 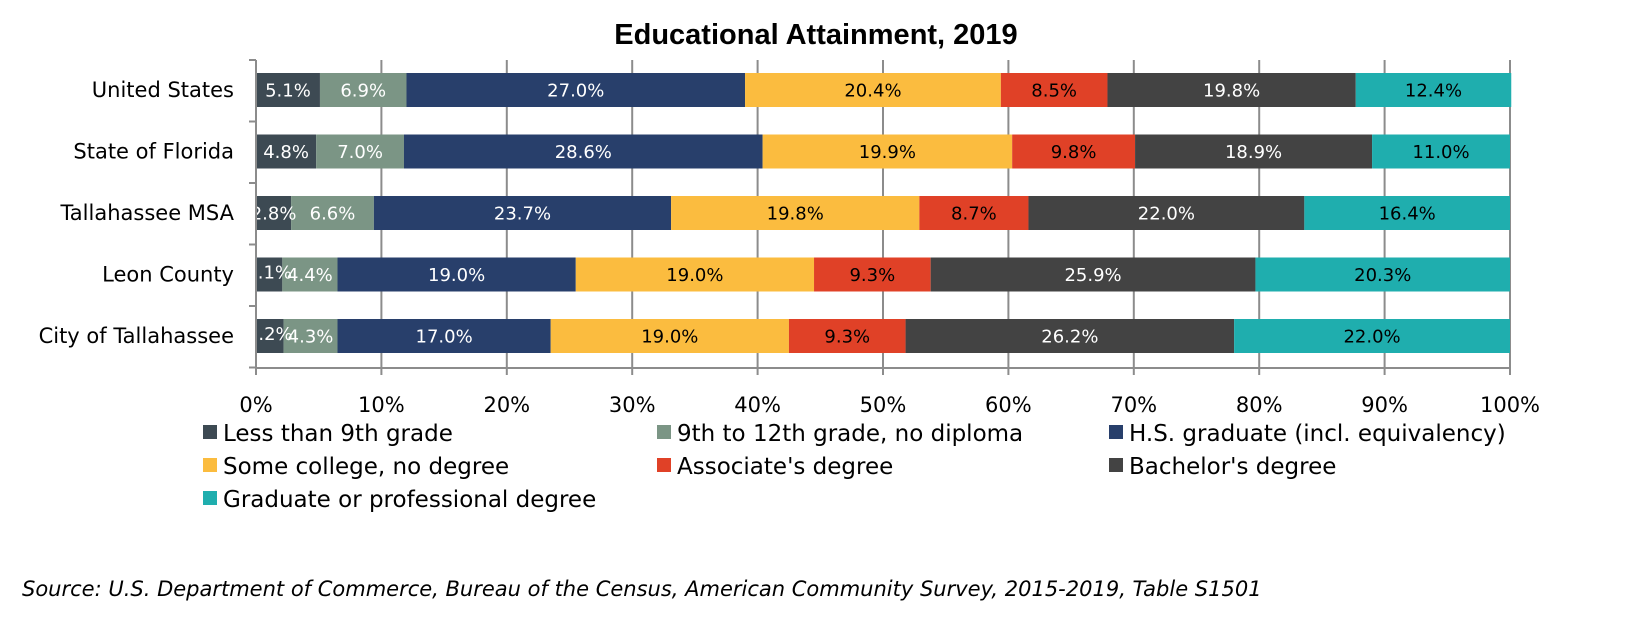 What do you see at coordinates (168, 275) in the screenshot?
I see `category-label: Leon County` at bounding box center [168, 275].